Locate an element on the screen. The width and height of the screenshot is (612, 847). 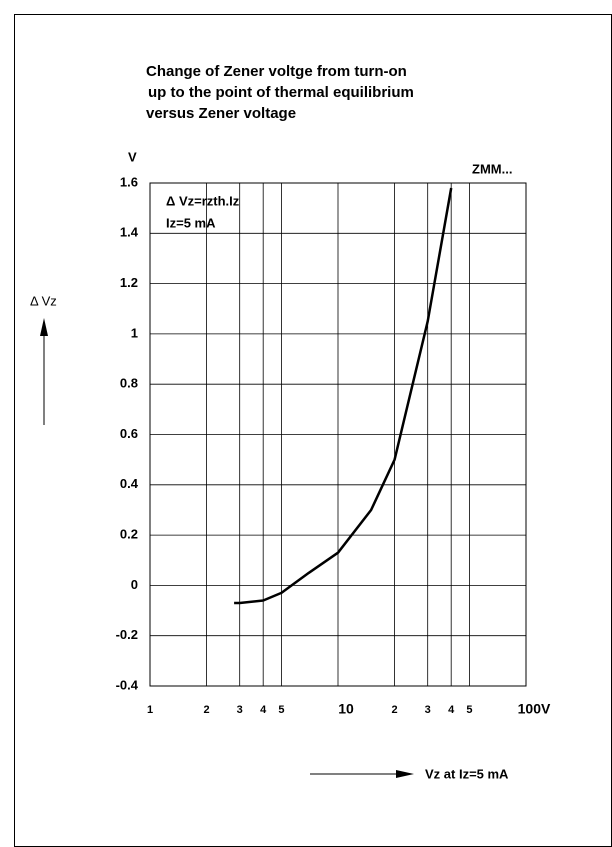
chart-title: versus Zener voltage is located at coordinates (221, 113).